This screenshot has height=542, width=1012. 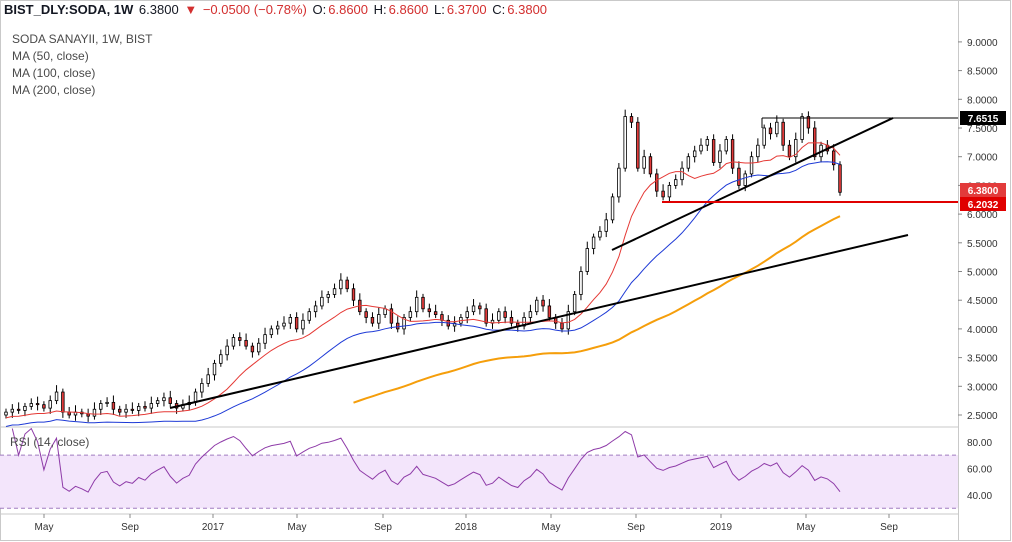 What do you see at coordinates (499, 9) in the screenshot?
I see `close-label: C:` at bounding box center [499, 9].